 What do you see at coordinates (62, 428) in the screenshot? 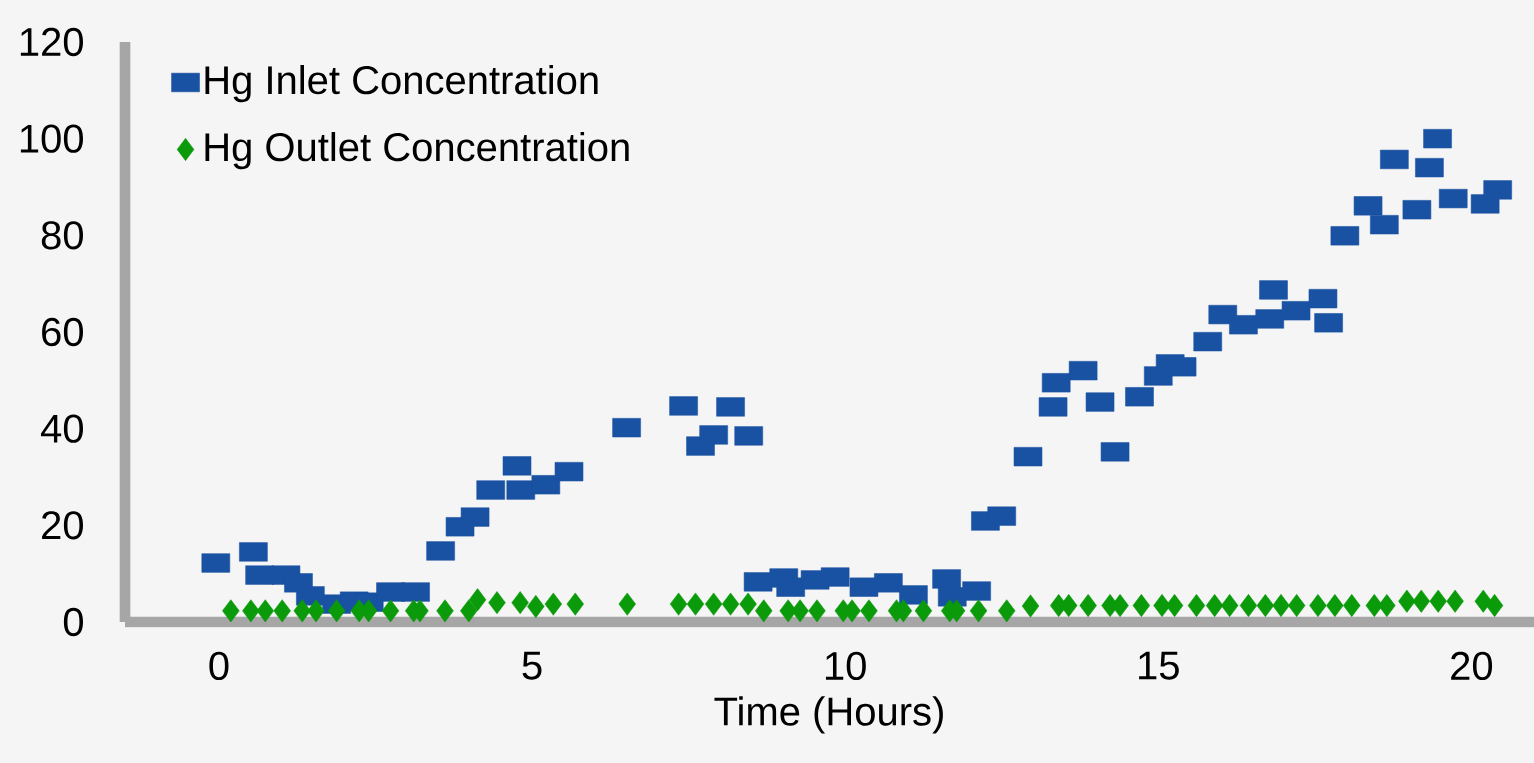
I see `y-tick-label: 40` at bounding box center [62, 428].